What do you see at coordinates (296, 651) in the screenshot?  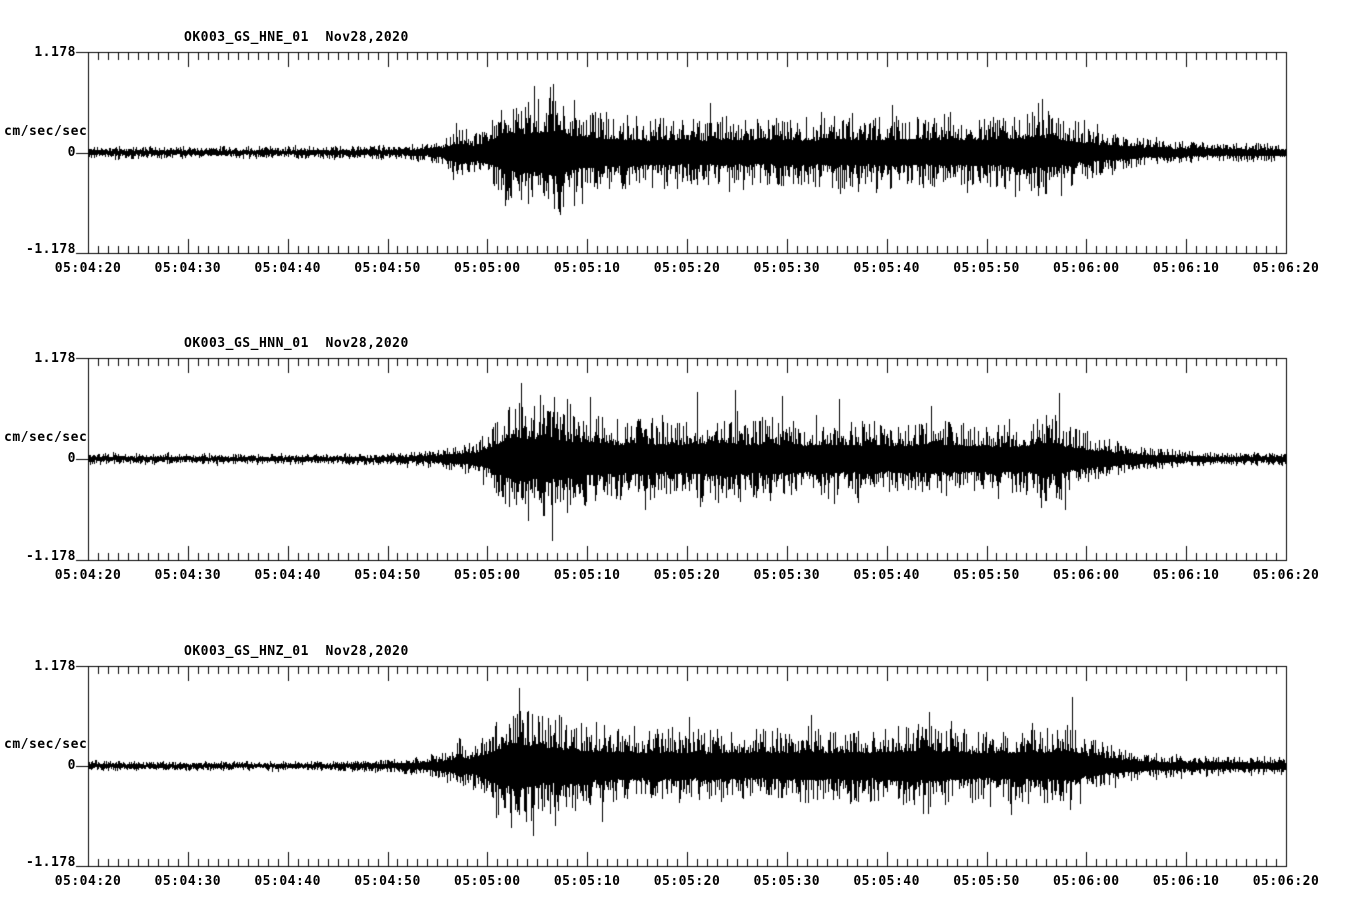 I see `plot-title-hnz: OK003_GS_HNZ_01 Nov28,2020` at bounding box center [296, 651].